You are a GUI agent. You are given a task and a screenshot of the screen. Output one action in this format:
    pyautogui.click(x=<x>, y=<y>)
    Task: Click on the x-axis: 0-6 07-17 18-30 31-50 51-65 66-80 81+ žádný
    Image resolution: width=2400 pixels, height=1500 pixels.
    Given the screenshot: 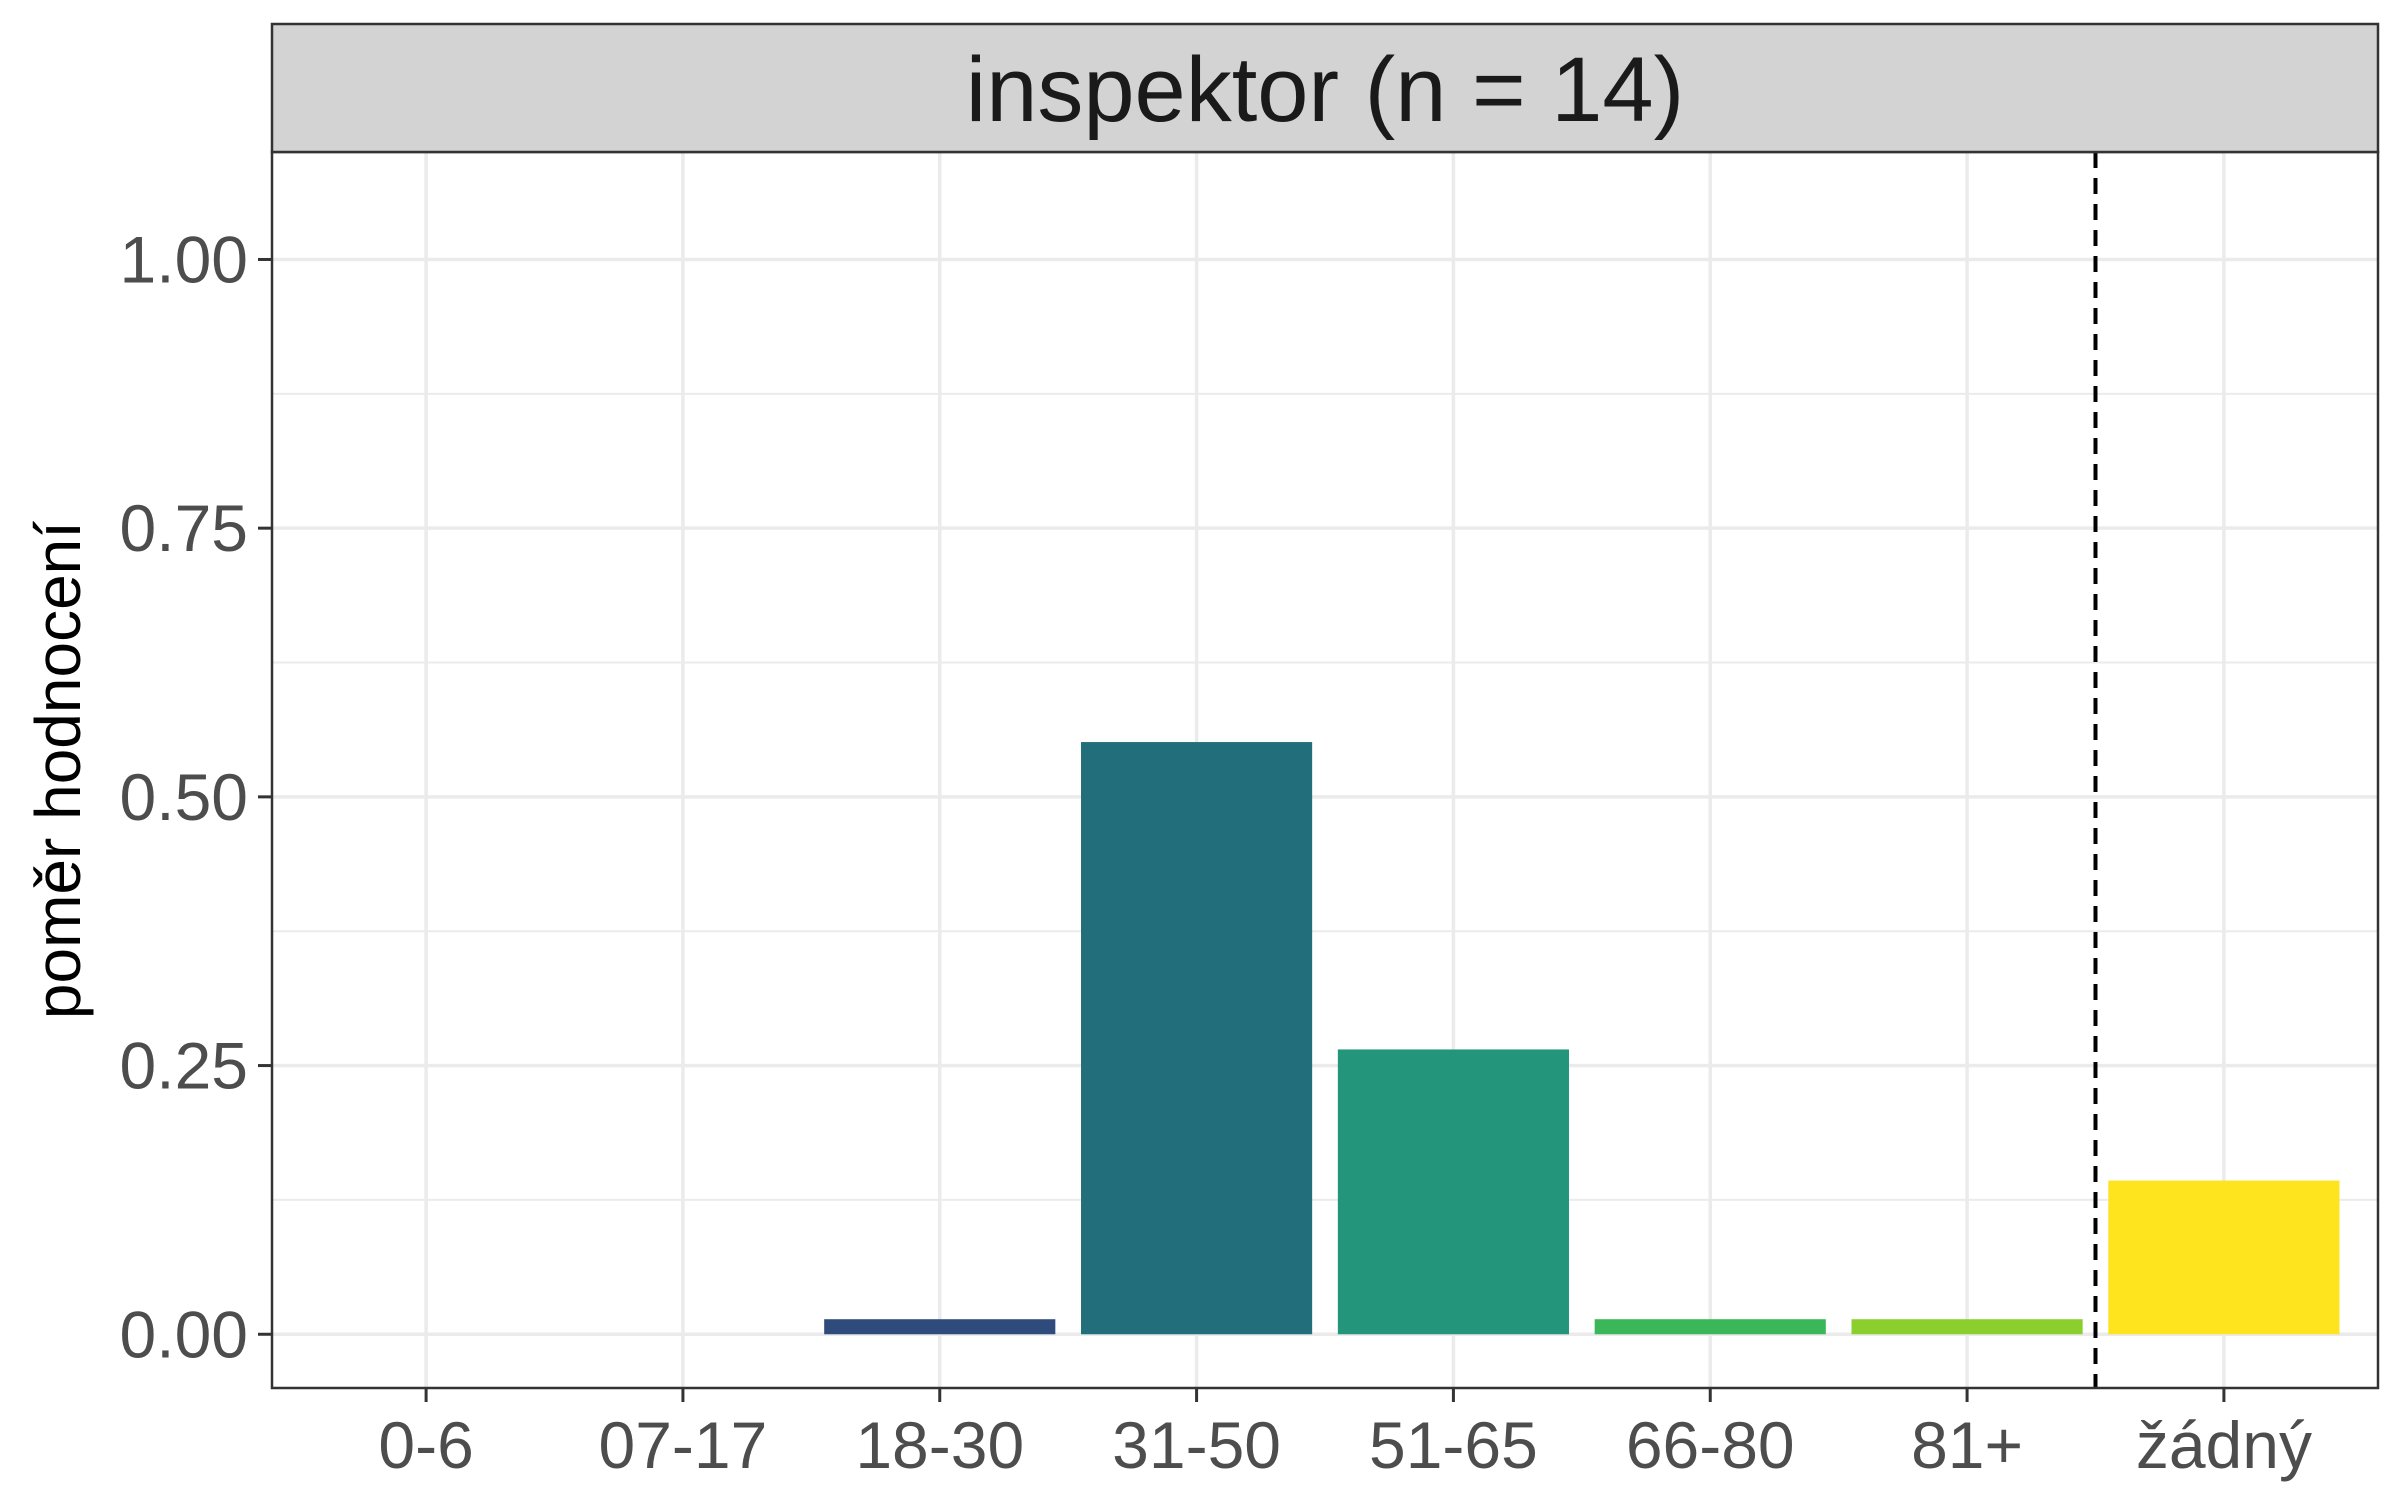 What is the action you would take?
    pyautogui.click(x=1345, y=1435)
    